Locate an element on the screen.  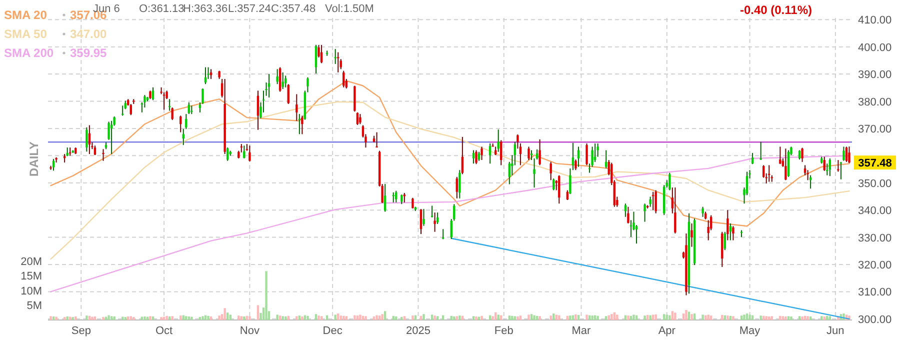
y-tick-label: 410.00 is located at coordinates (875, 20).